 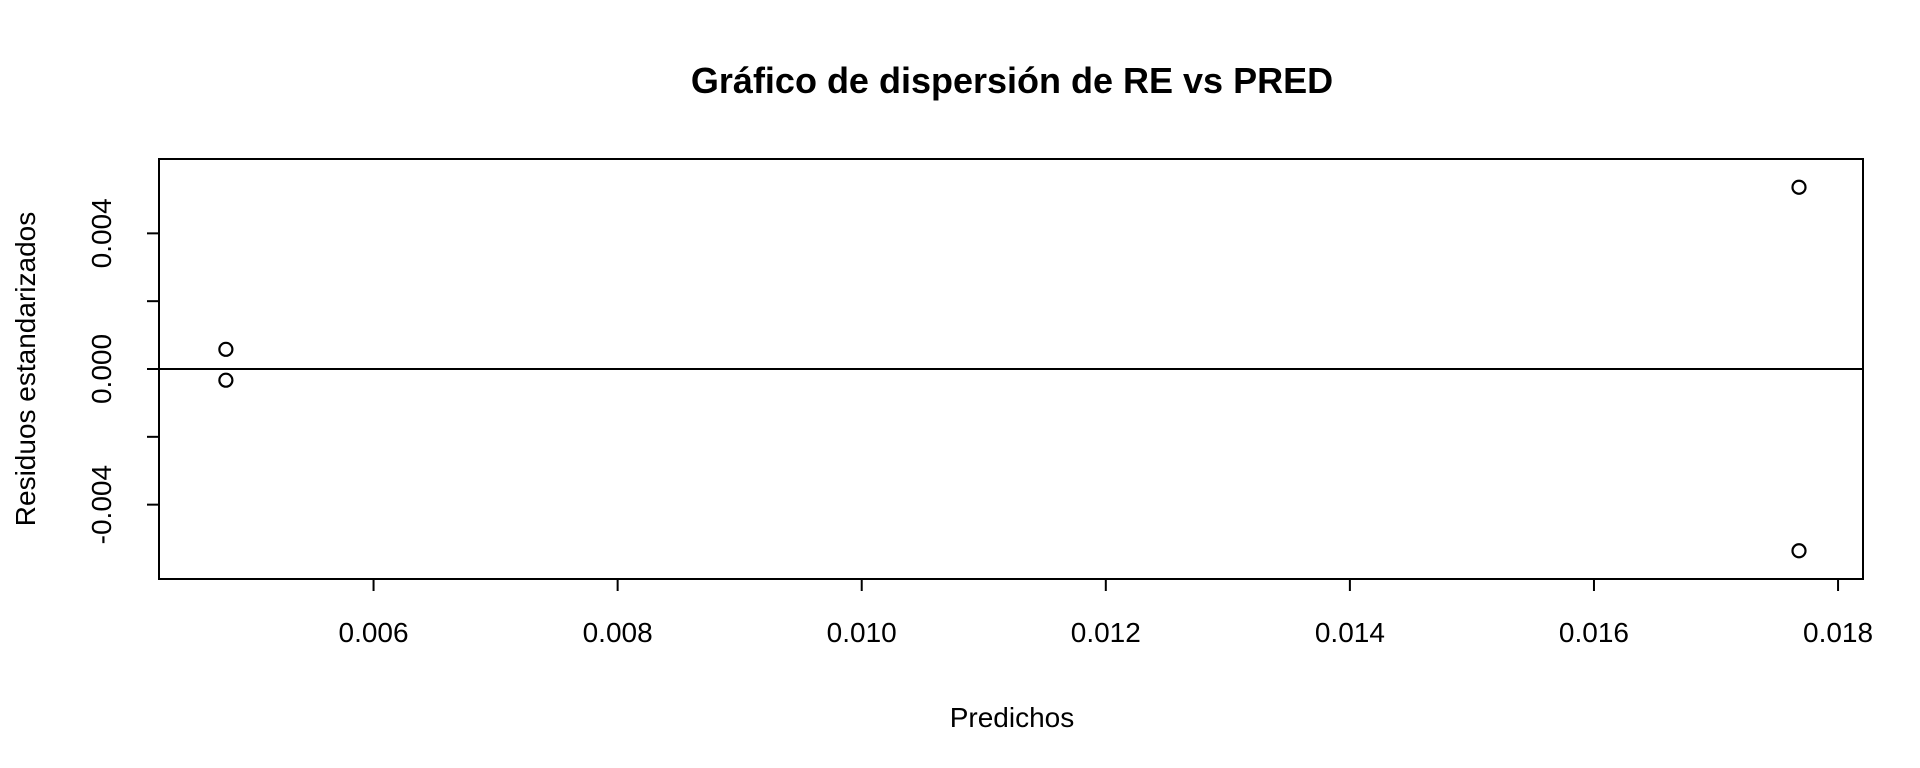 What do you see at coordinates (1106, 632) in the screenshot?
I see `x-tick-label: 0.012` at bounding box center [1106, 632].